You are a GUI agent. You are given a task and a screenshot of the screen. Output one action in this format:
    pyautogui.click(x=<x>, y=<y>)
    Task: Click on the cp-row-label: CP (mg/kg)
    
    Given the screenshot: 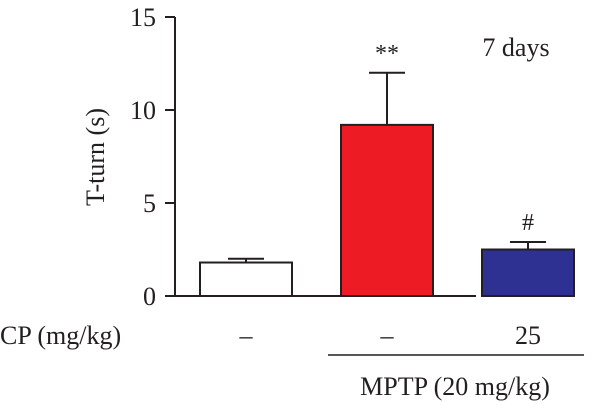 What is the action you would take?
    pyautogui.click(x=60, y=335)
    